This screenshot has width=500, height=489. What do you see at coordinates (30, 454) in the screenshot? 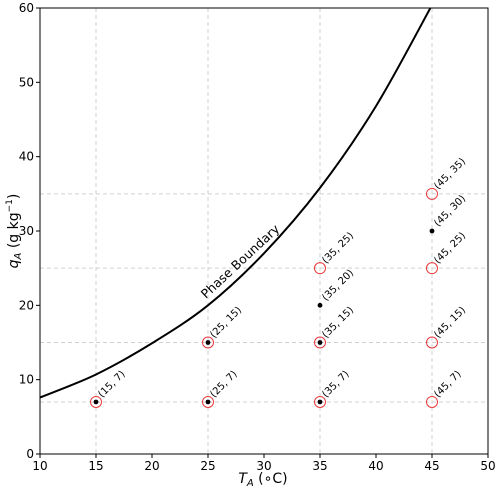
I see `y-tick-label: 0` at bounding box center [30, 454].